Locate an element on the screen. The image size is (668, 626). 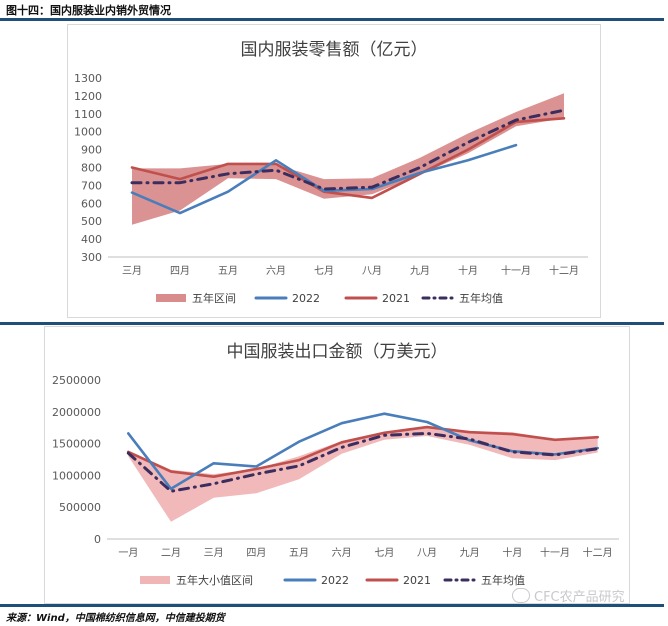
chart1-y-tick-label: 900 is located at coordinates (91, 150).